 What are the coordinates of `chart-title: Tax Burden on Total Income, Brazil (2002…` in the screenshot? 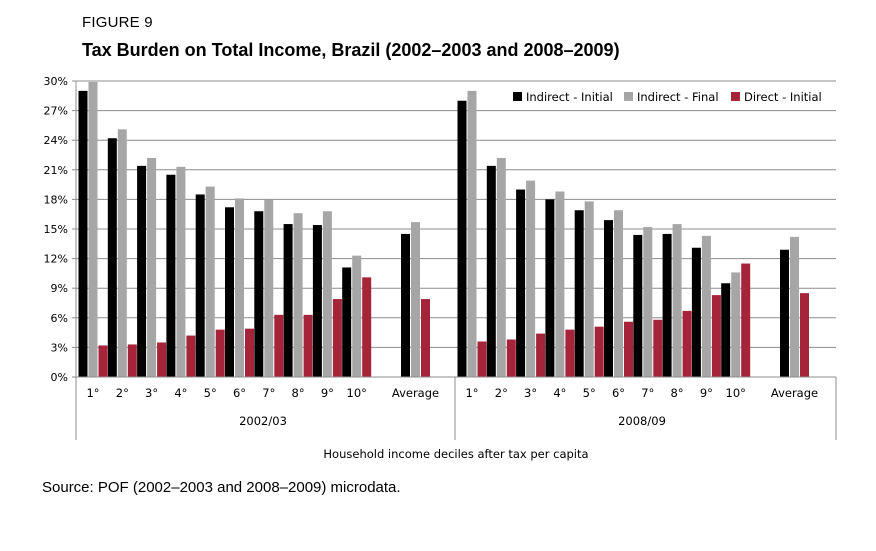 It's located at (351, 50).